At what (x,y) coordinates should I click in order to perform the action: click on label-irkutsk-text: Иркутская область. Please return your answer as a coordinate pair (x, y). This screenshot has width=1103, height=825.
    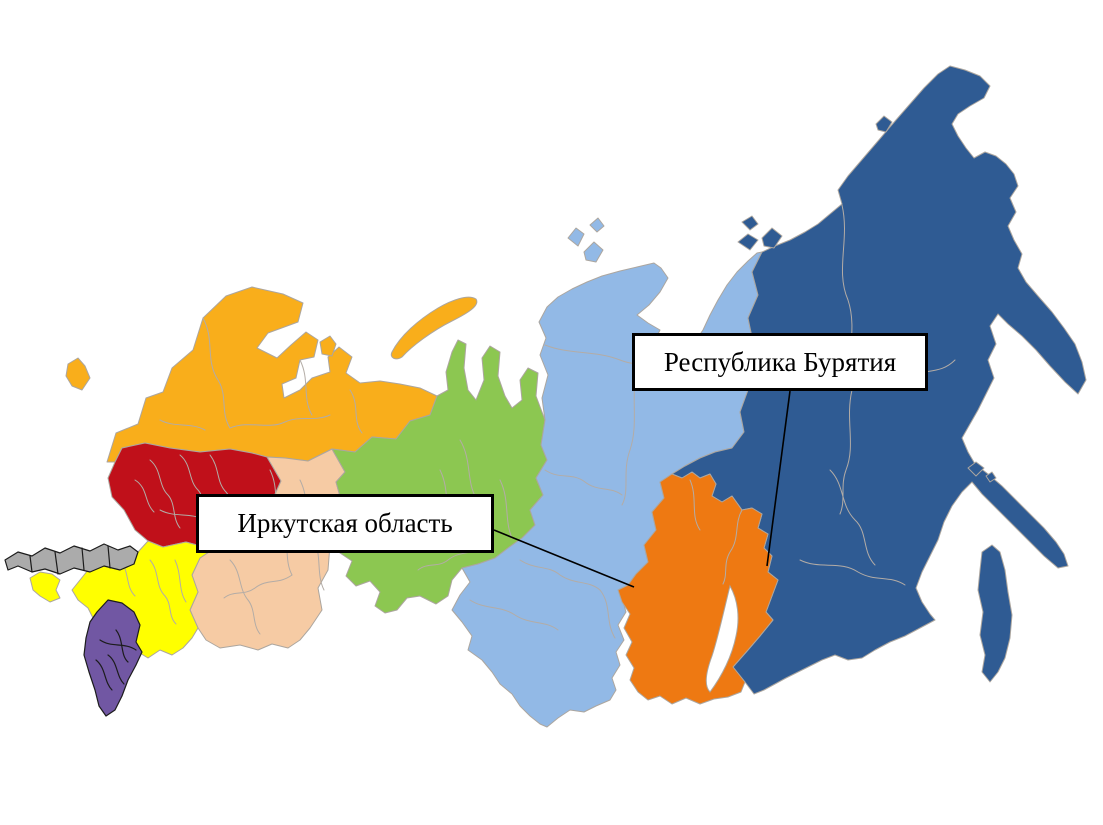
    Looking at the image, I should click on (345, 523).